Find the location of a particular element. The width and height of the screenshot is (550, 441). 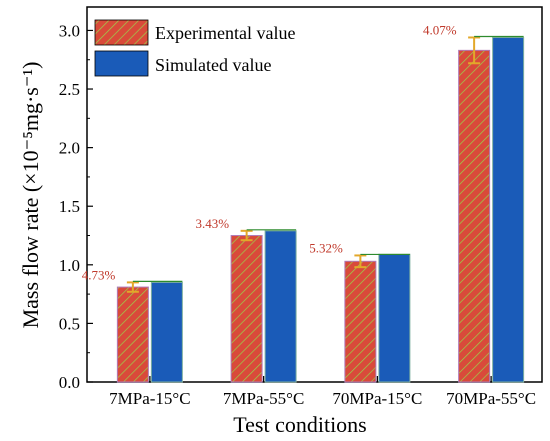

x-tick-label: 7MPa-15°C is located at coordinates (149, 398).